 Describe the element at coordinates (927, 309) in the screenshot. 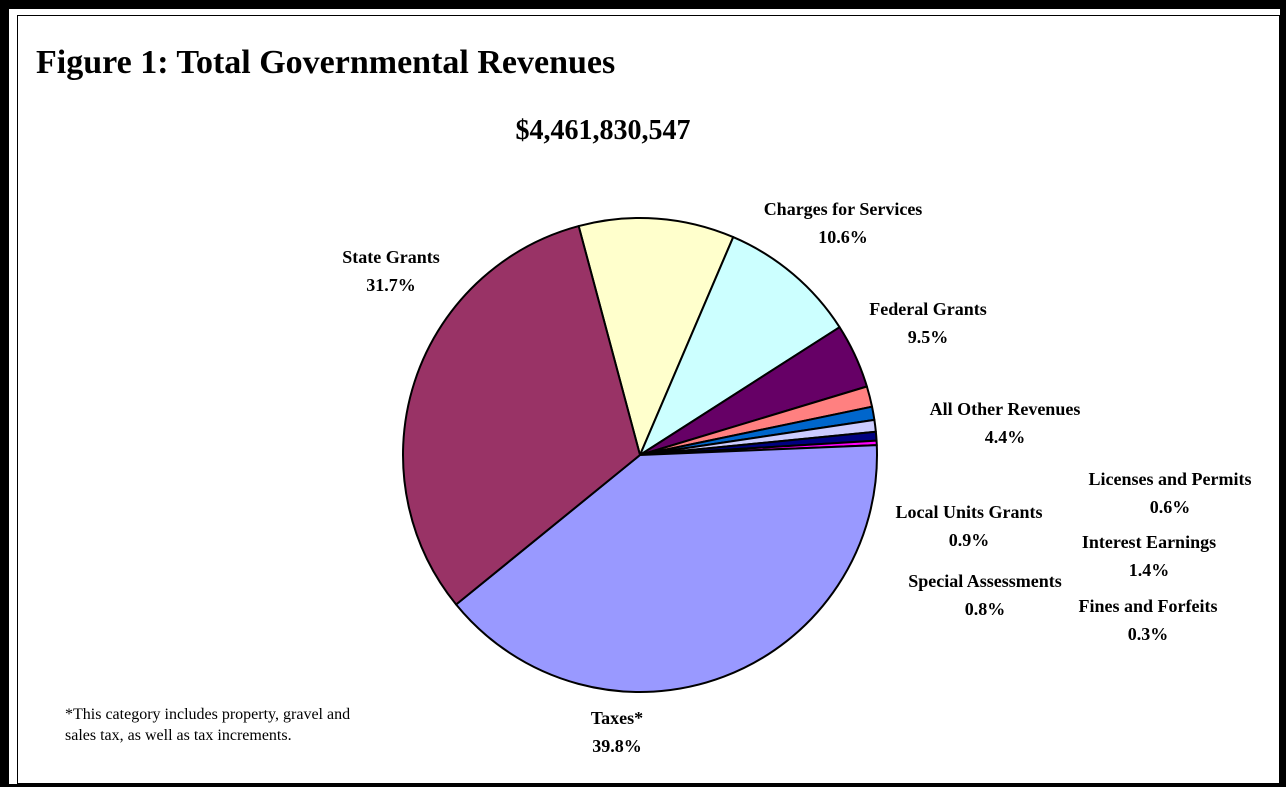

I see `slice-label-federal-grants: Federal Grants` at that location.